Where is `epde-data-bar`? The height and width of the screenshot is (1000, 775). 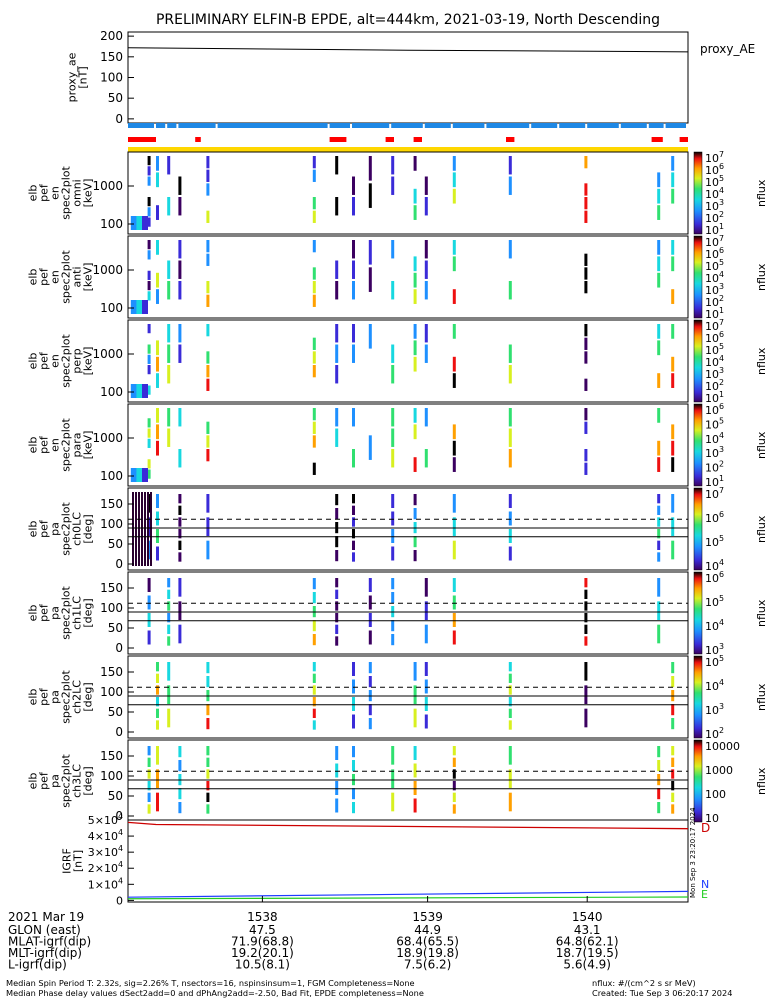 epde-data-bar is located at coordinates (408, 149).